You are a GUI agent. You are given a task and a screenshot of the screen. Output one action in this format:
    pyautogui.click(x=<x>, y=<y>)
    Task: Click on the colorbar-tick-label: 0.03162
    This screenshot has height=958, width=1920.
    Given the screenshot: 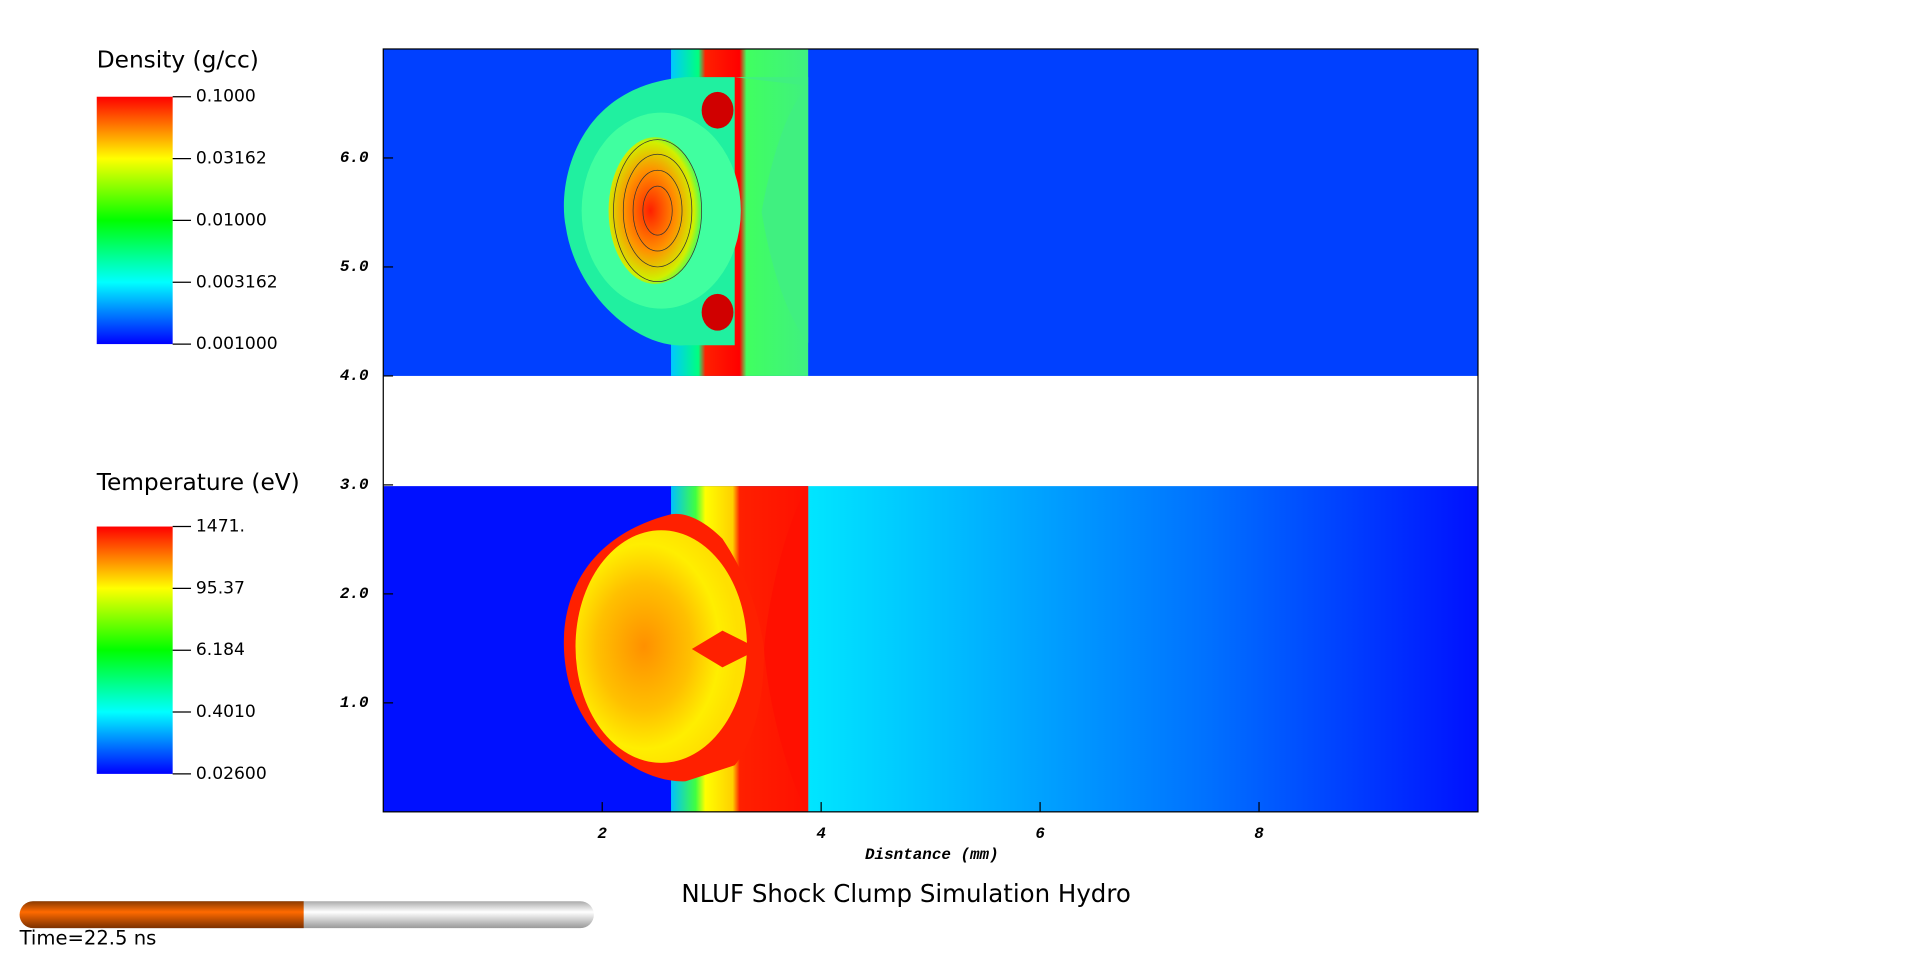 What is the action you would take?
    pyautogui.click(x=231, y=159)
    